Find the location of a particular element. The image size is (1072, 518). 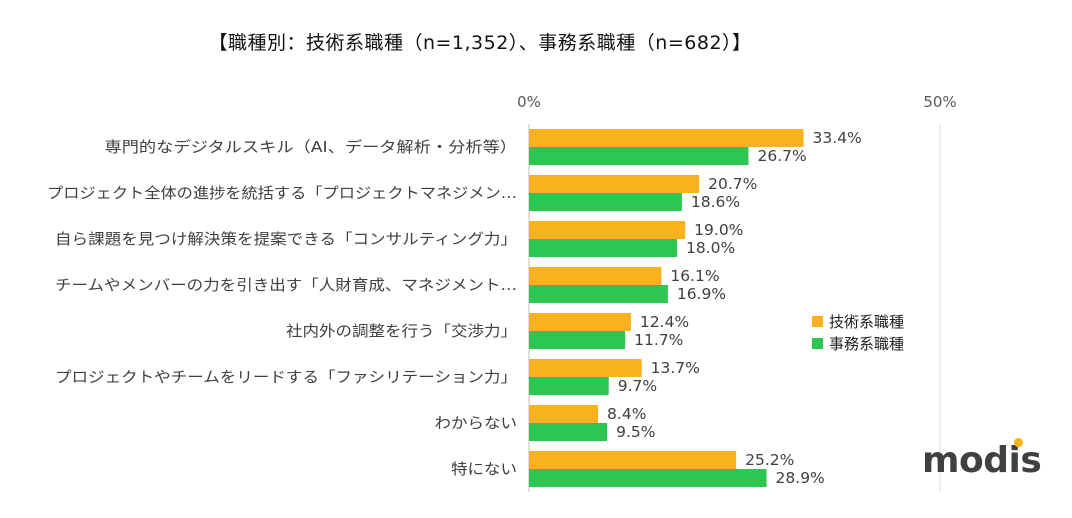

logo-dot-icon is located at coordinates (1018, 442).